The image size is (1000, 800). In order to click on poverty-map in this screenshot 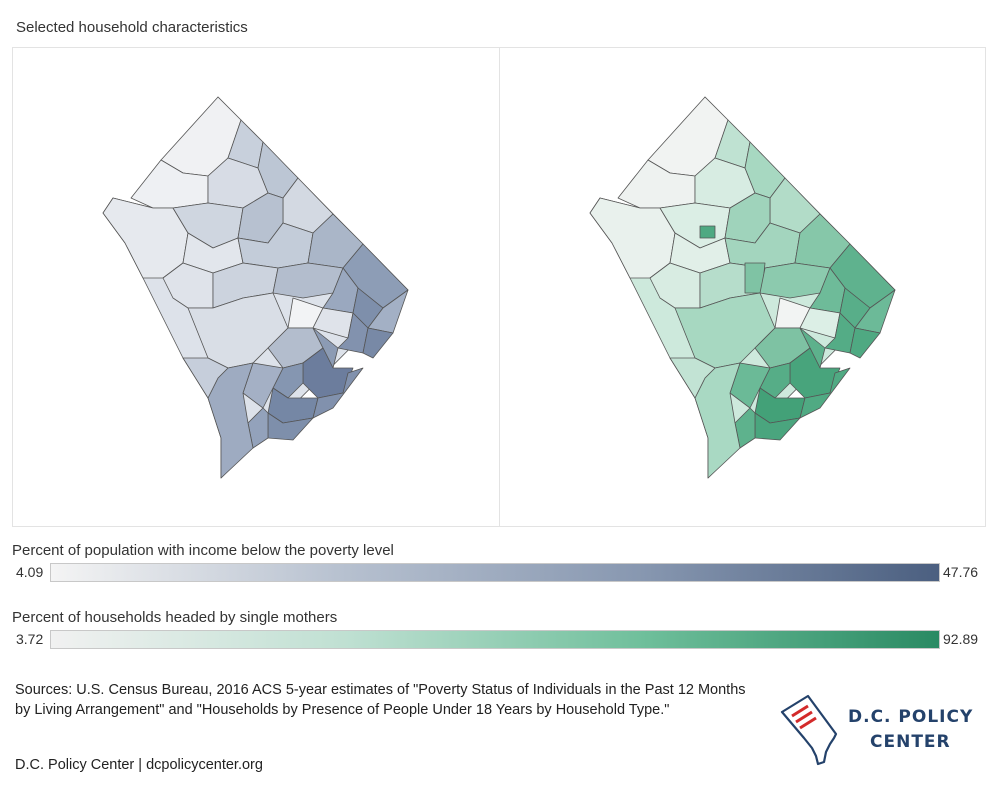, I will do `click(255, 287)`.